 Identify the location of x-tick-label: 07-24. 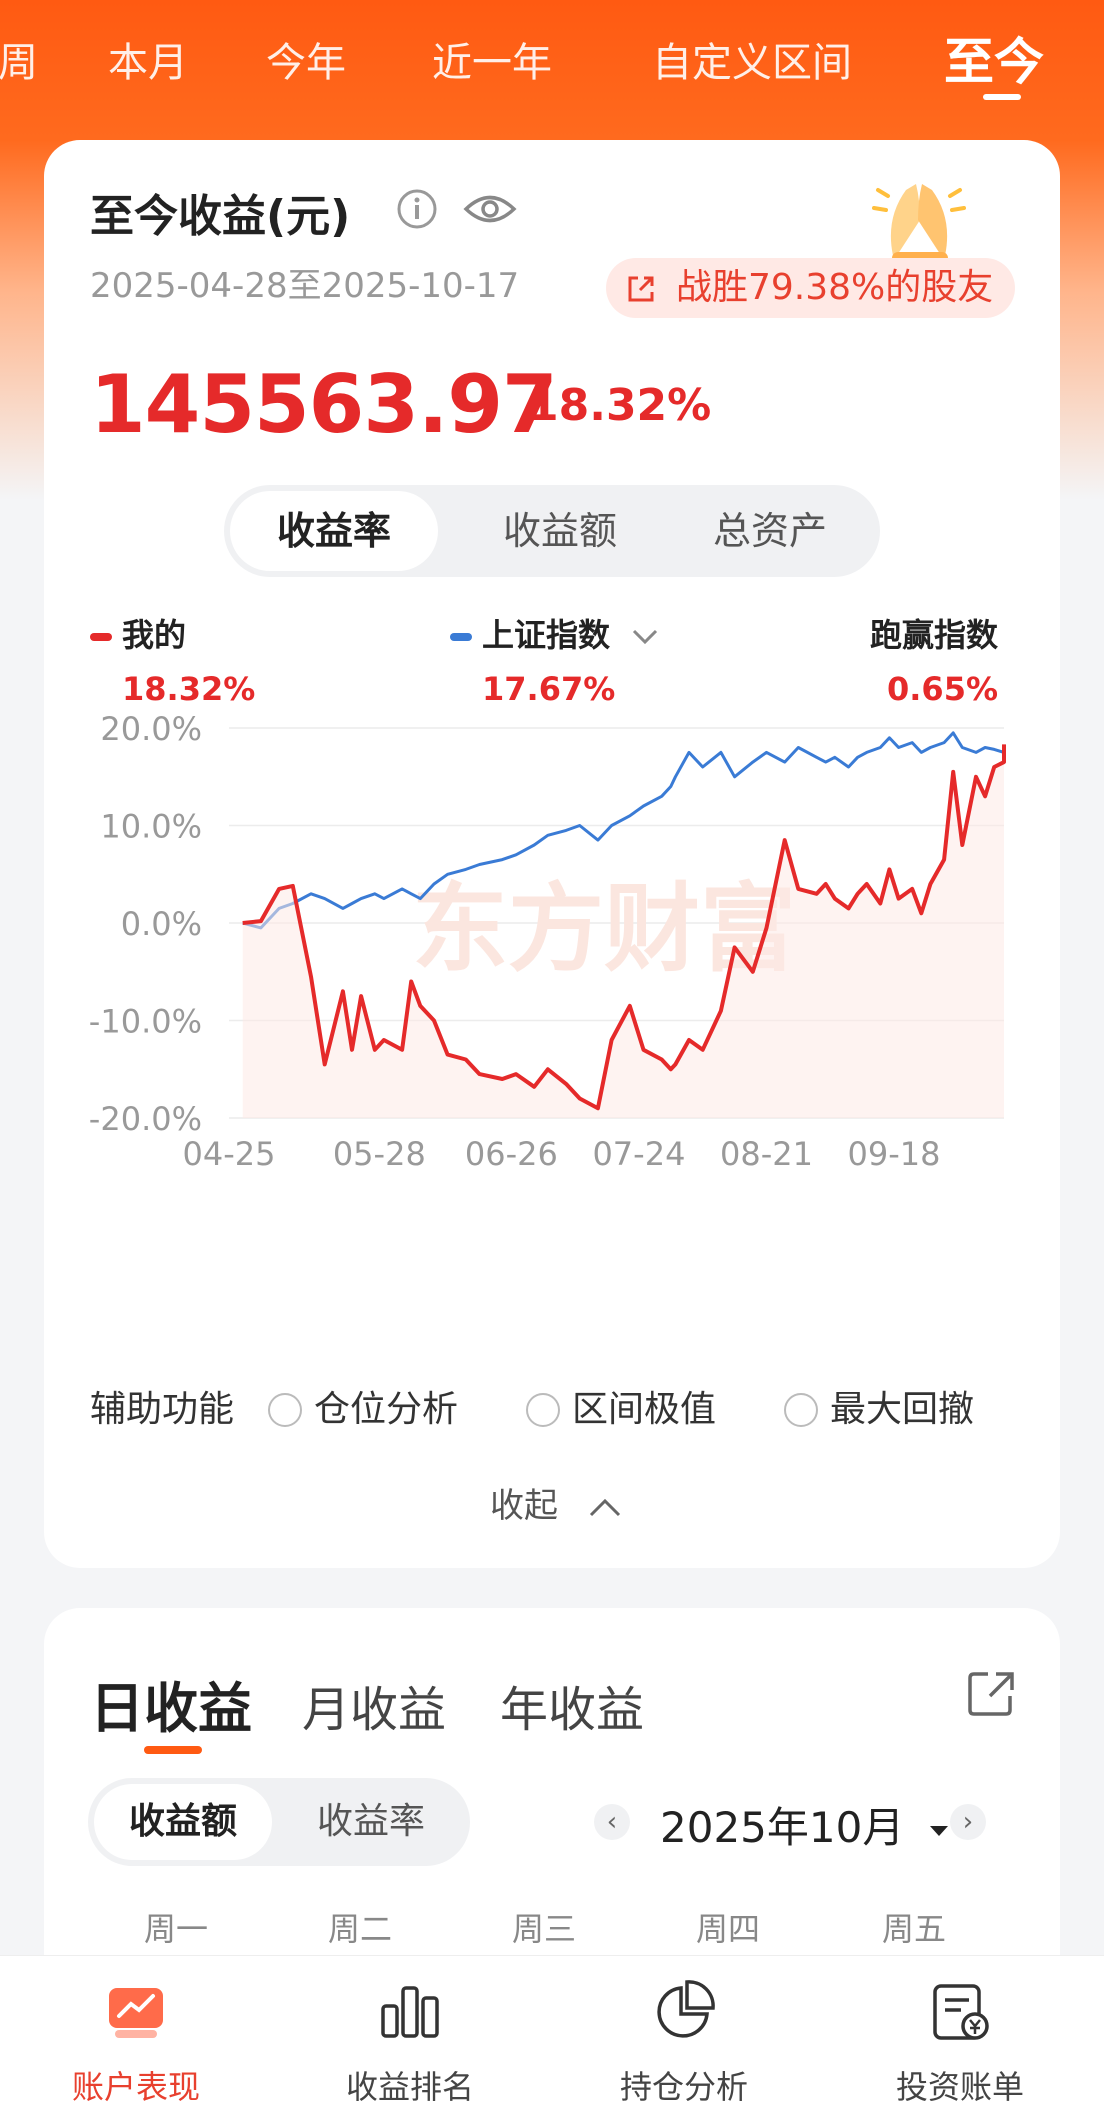
(638, 1154).